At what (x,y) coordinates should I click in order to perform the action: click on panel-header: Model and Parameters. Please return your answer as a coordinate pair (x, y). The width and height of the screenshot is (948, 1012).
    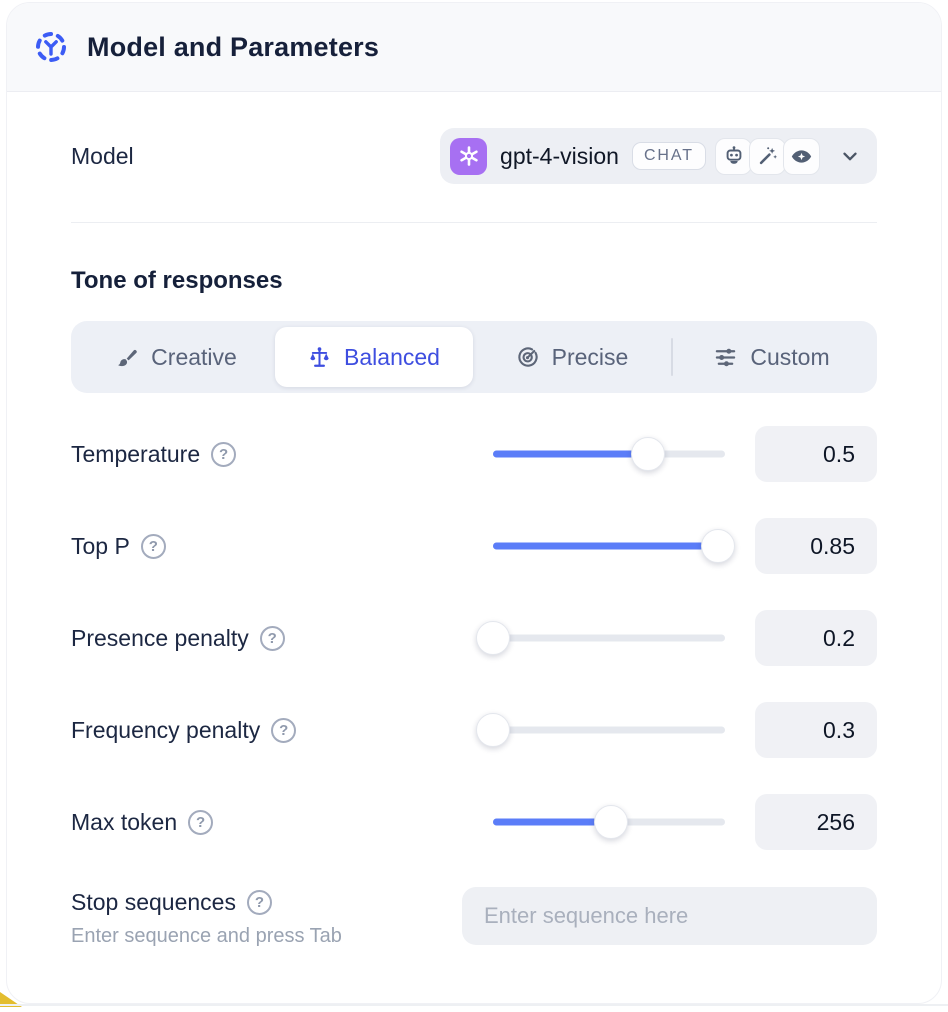
    Looking at the image, I should click on (474, 47).